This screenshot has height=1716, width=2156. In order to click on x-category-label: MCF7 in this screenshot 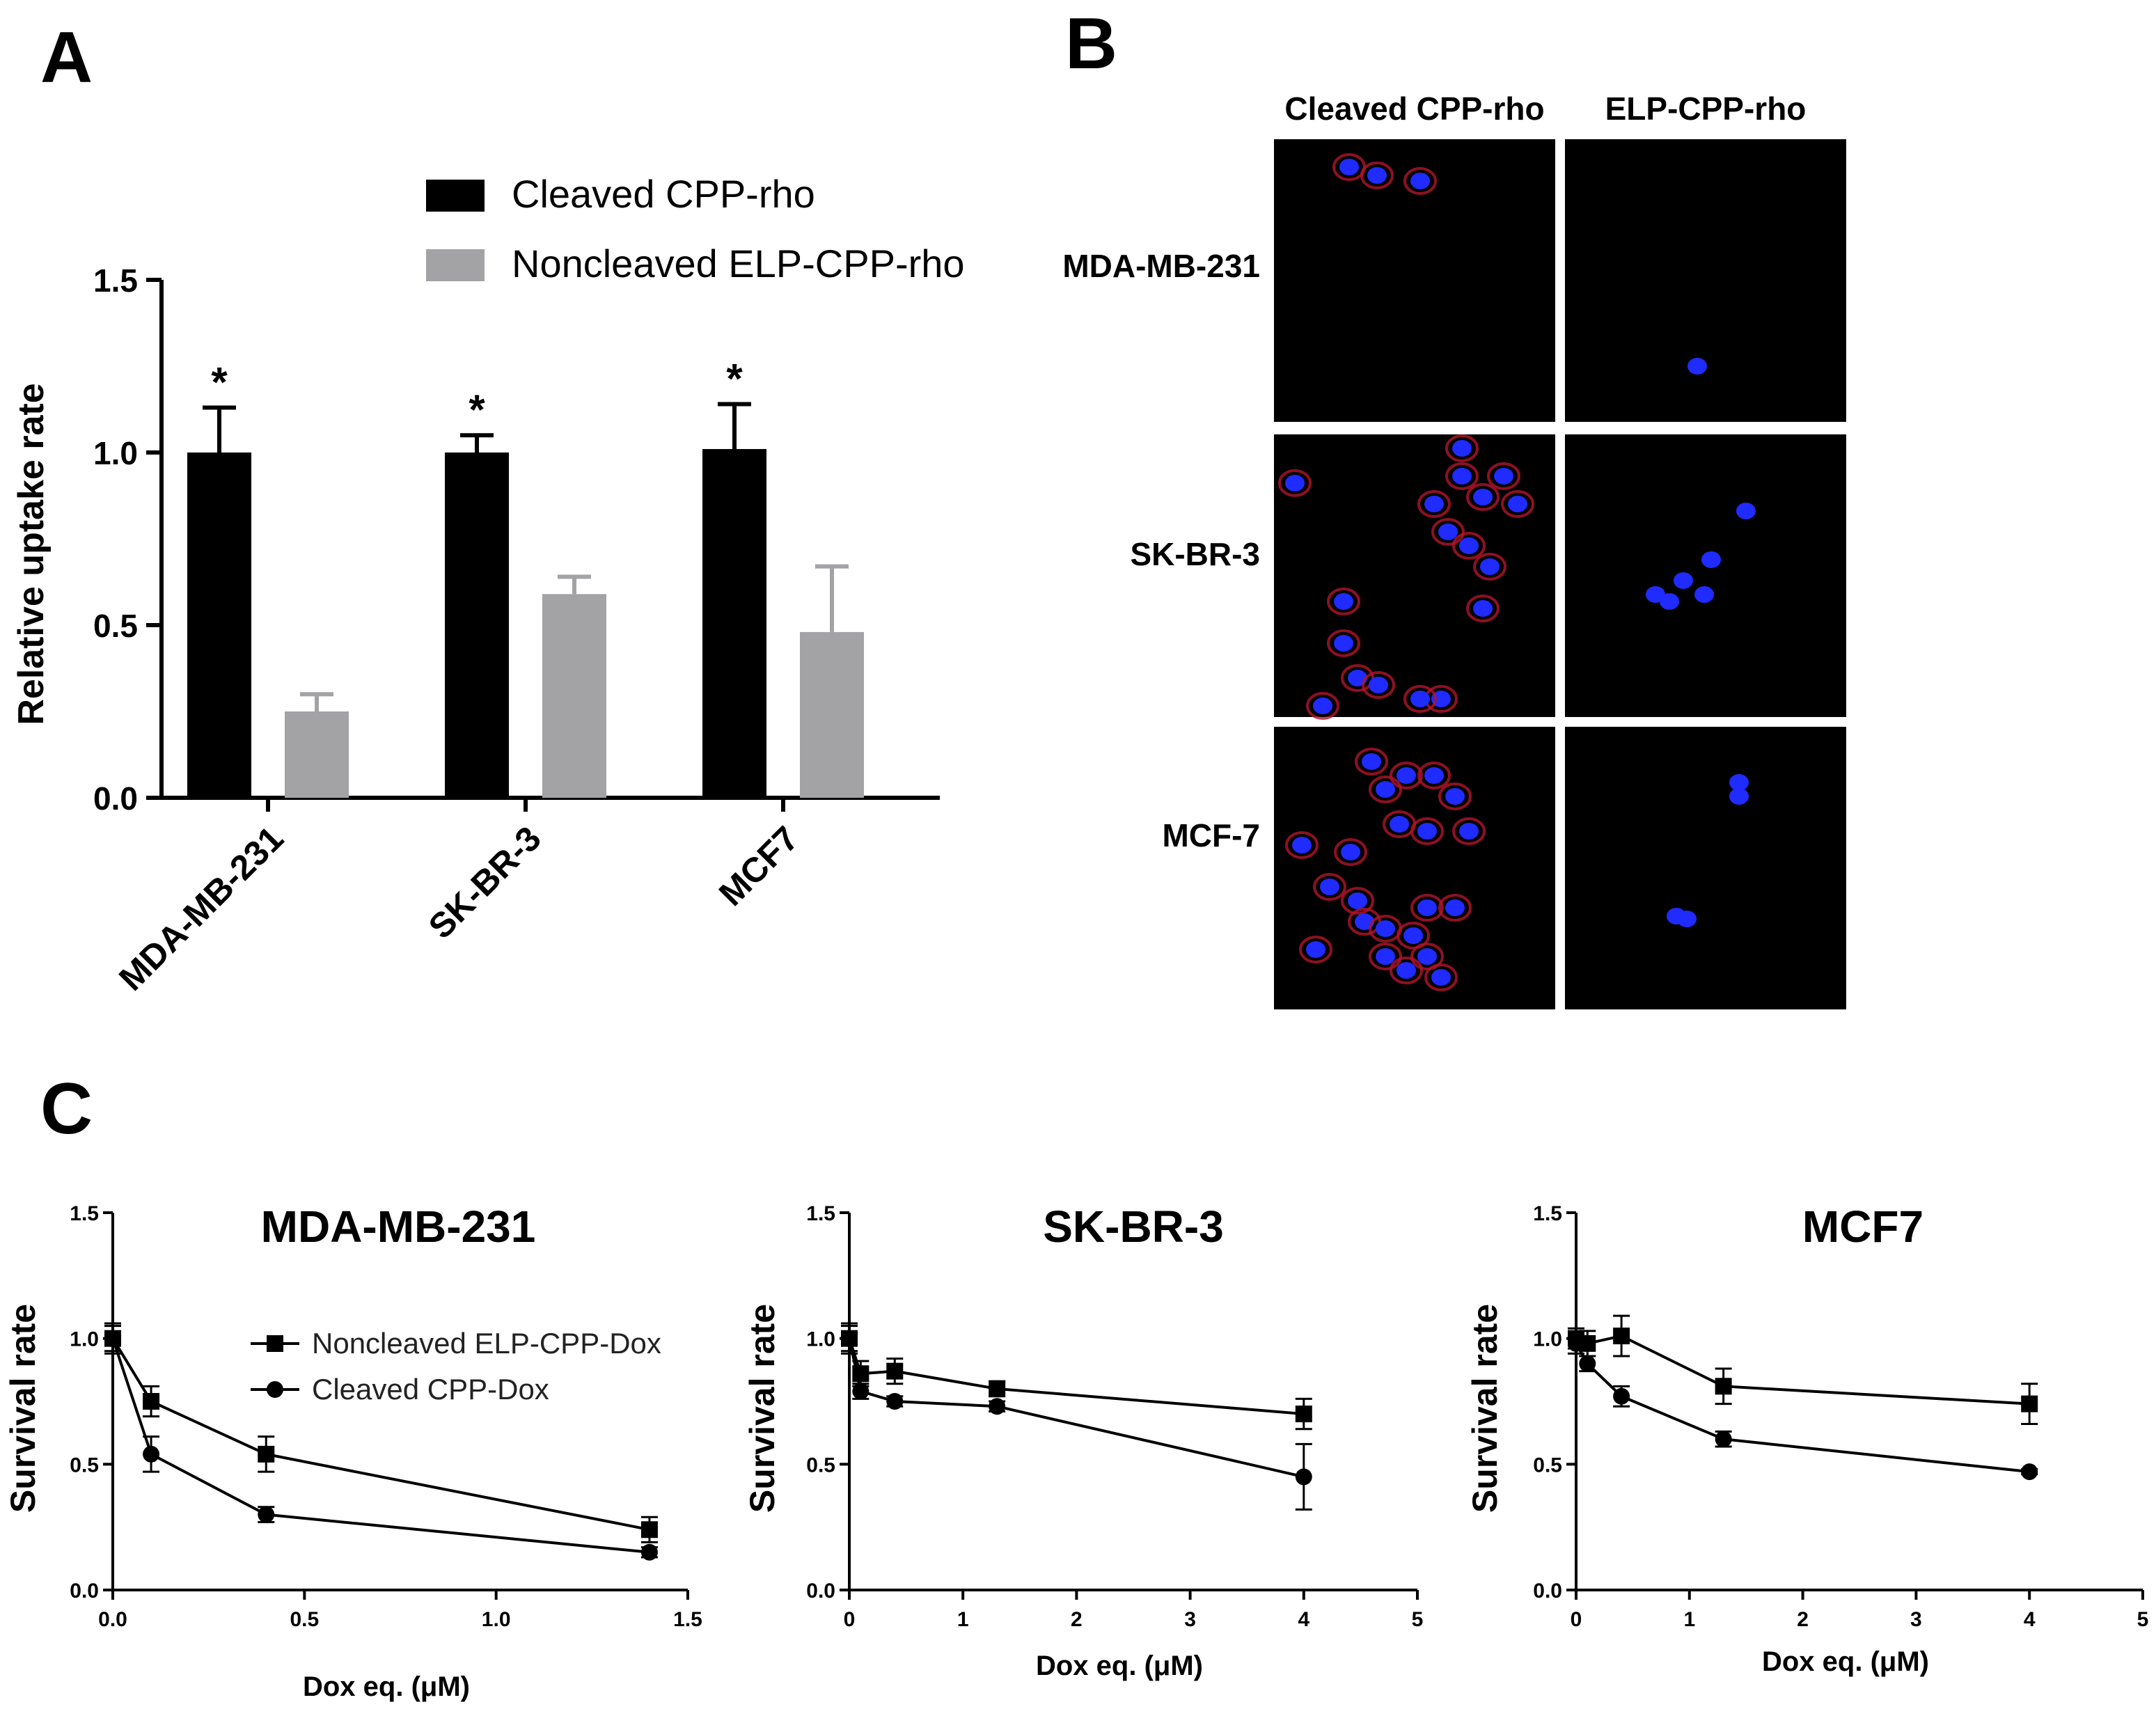, I will do `click(759, 866)`.